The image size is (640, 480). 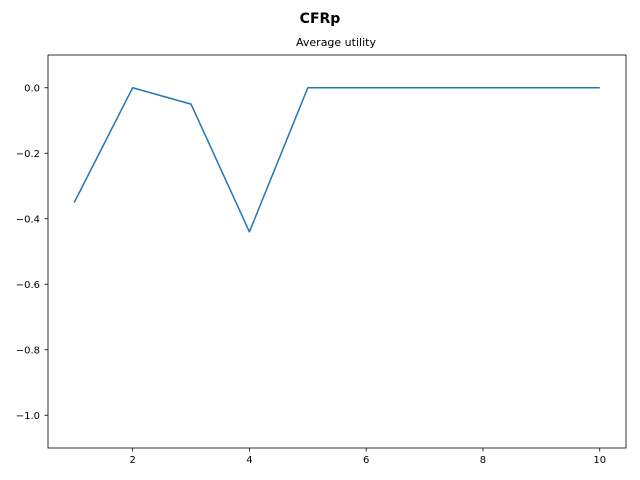 I want to click on chart-title: CFRp, so click(x=320, y=19).